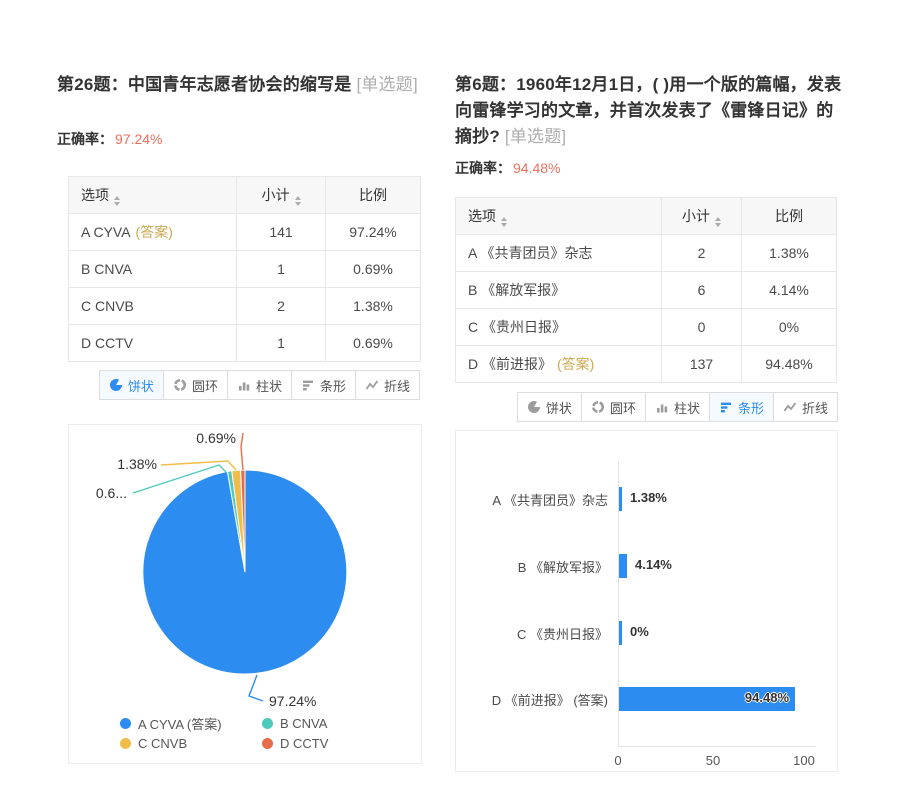 The width and height of the screenshot is (916, 804). I want to click on question-6-type-tag: [单选题], so click(533, 136).